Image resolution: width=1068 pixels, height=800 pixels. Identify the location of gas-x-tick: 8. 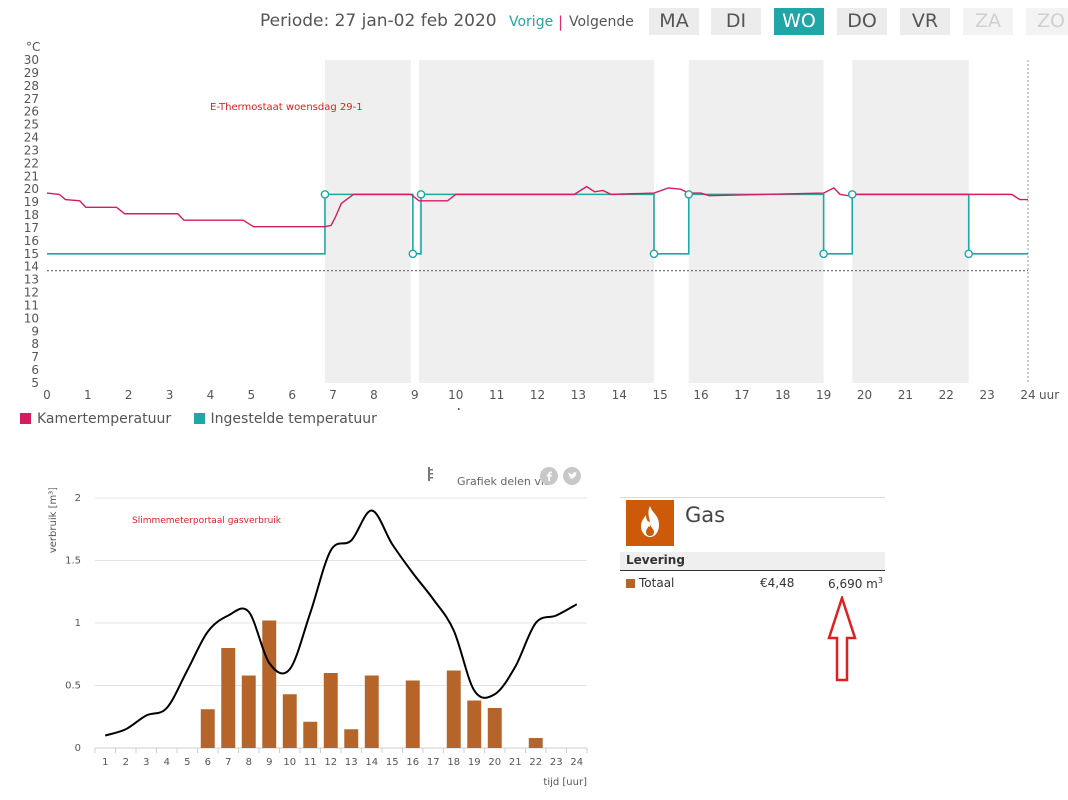
(249, 762).